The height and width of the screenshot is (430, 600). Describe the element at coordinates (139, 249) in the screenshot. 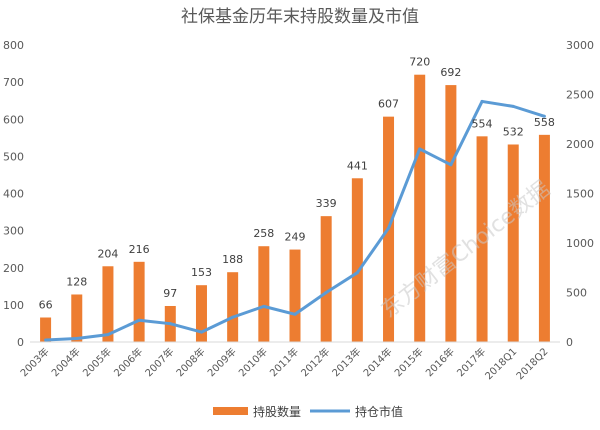

I see `bar-value-label: 216` at that location.